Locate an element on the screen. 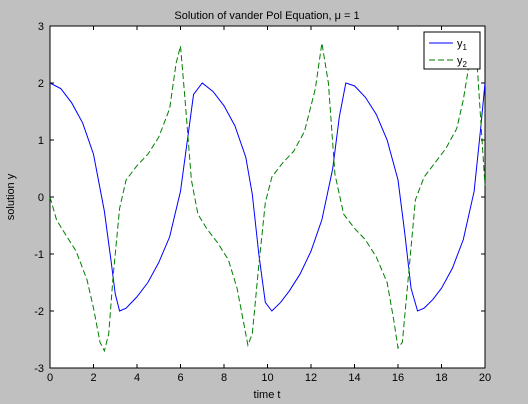 The width and height of the screenshot is (528, 404). legend-label-subscript: 1 is located at coordinates (465, 47).